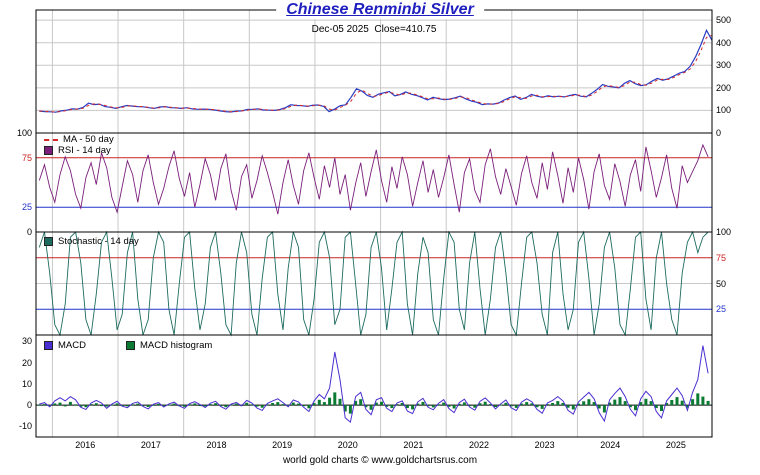 The image size is (760, 475). Describe the element at coordinates (48, 345) in the screenshot. I see `macd-marker-icon` at that location.